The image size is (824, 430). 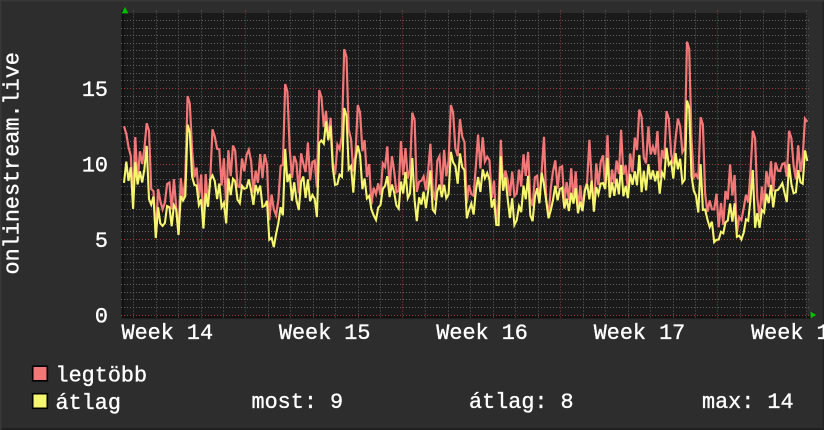 What do you see at coordinates (482, 333) in the screenshot?
I see `svg-text: Week 16` at bounding box center [482, 333].